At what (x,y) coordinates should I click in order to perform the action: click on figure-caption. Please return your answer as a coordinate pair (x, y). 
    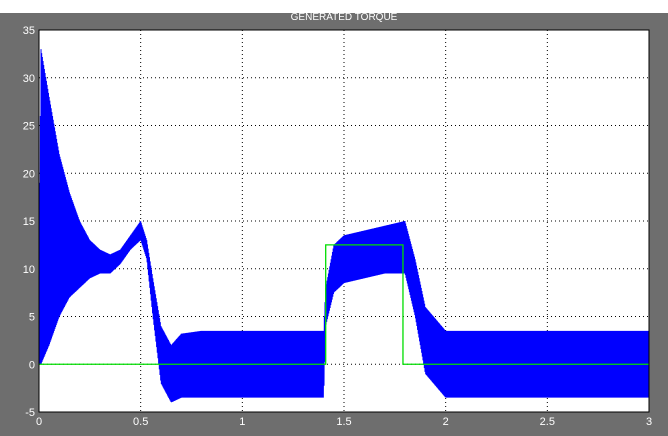
    Looking at the image, I should click on (334, 6).